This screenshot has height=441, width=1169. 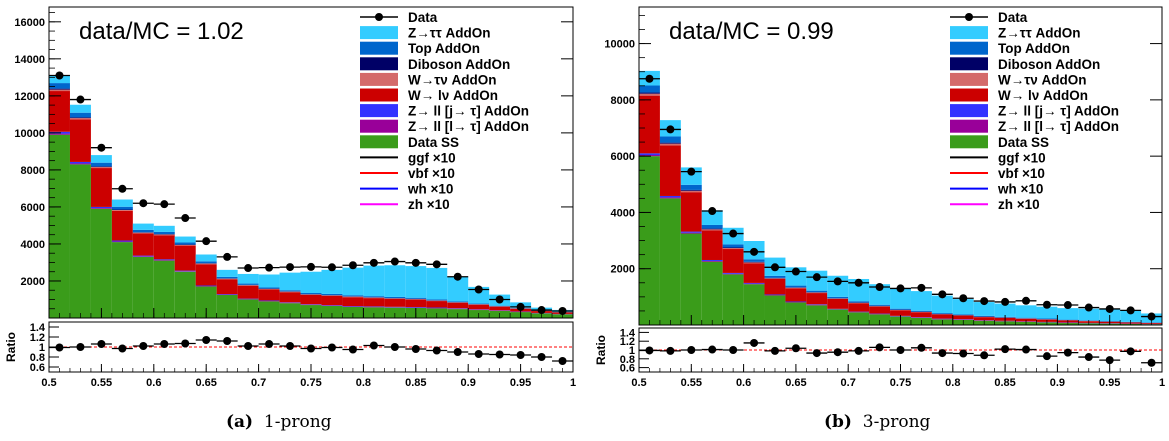 I want to click on xtick-label-5: 0.75, so click(x=900, y=383).